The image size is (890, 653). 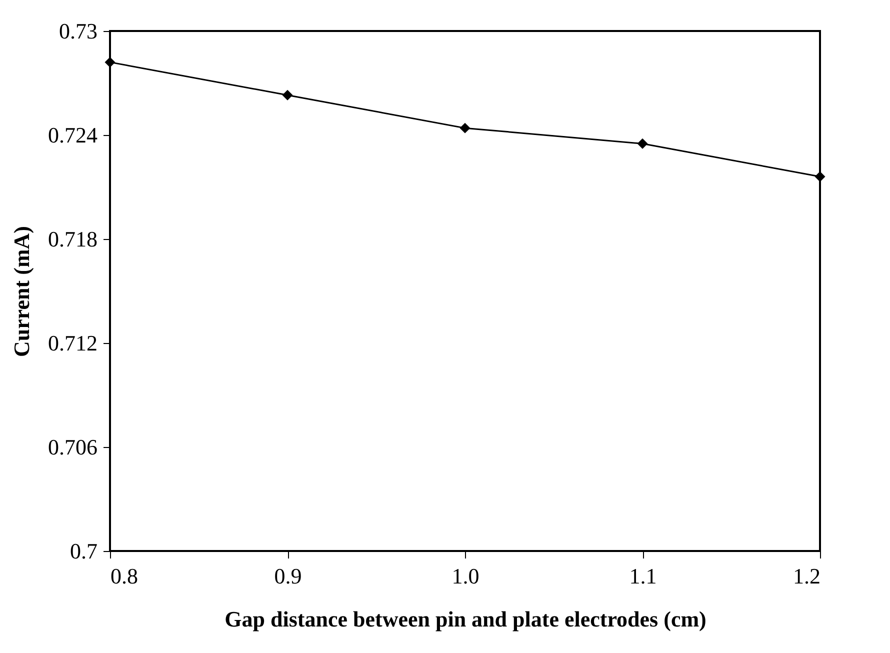 What do you see at coordinates (643, 576) in the screenshot?
I see `x-tick-label: 1.1` at bounding box center [643, 576].